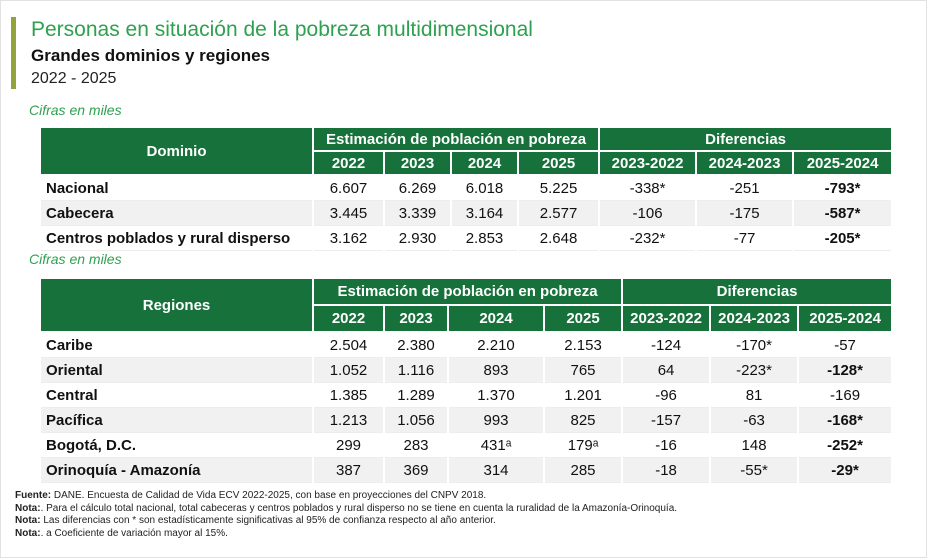 The height and width of the screenshot is (558, 927). Describe the element at coordinates (583, 445) in the screenshot. I see `estimate-cell: 179ᵃ` at that location.